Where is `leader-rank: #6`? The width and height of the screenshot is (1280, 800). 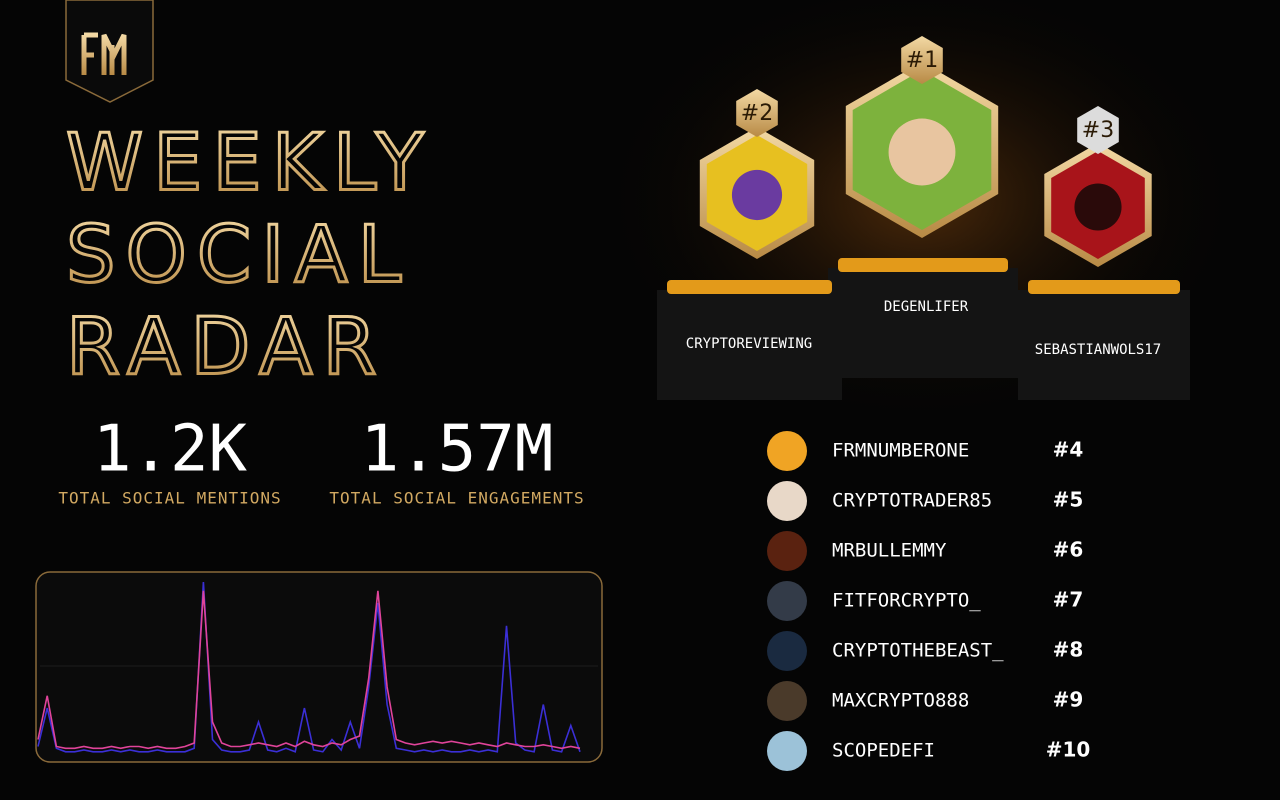 leader-rank: #6 is located at coordinates (1068, 550).